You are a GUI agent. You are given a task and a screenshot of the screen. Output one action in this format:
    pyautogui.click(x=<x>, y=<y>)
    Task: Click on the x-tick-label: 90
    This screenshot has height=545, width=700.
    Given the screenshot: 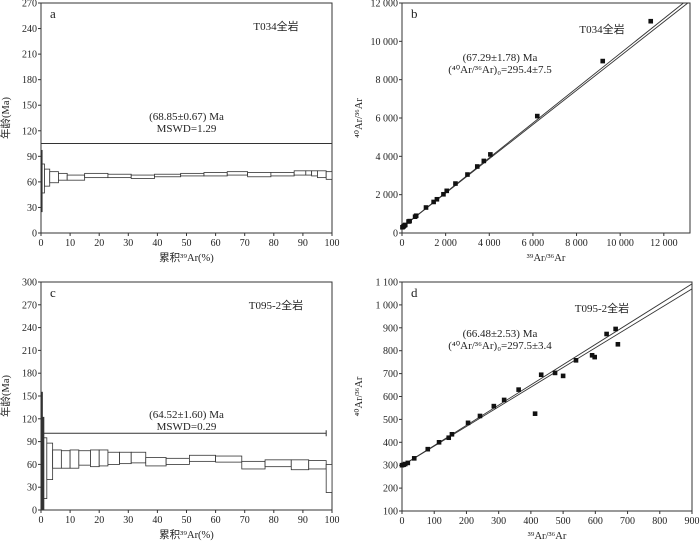 What is the action you would take?
    pyautogui.click(x=303, y=243)
    